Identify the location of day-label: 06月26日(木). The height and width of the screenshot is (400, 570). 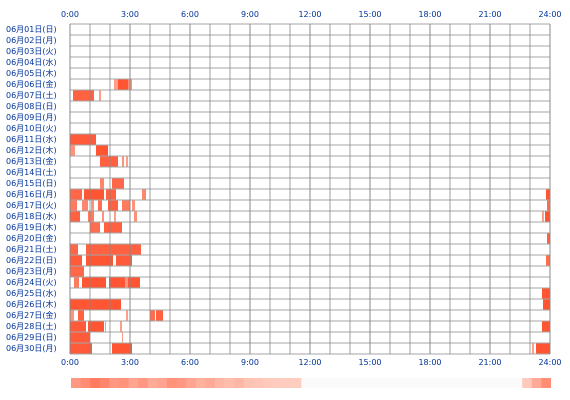
(31, 304).